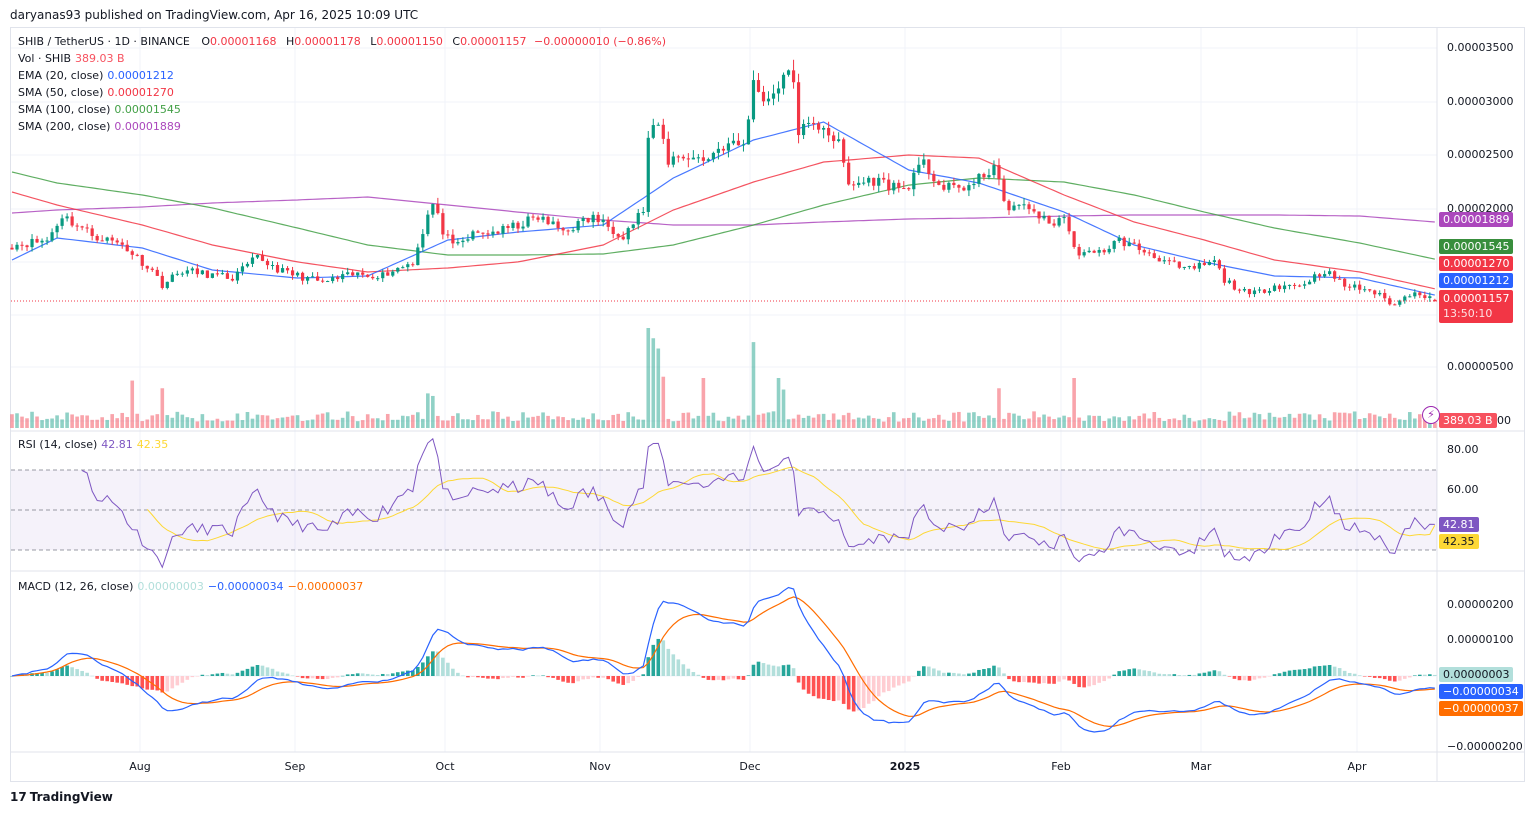  Describe the element at coordinates (96, 75) in the screenshot. I see `ema20-legend: EMA (20, close) 0.00001212` at that location.